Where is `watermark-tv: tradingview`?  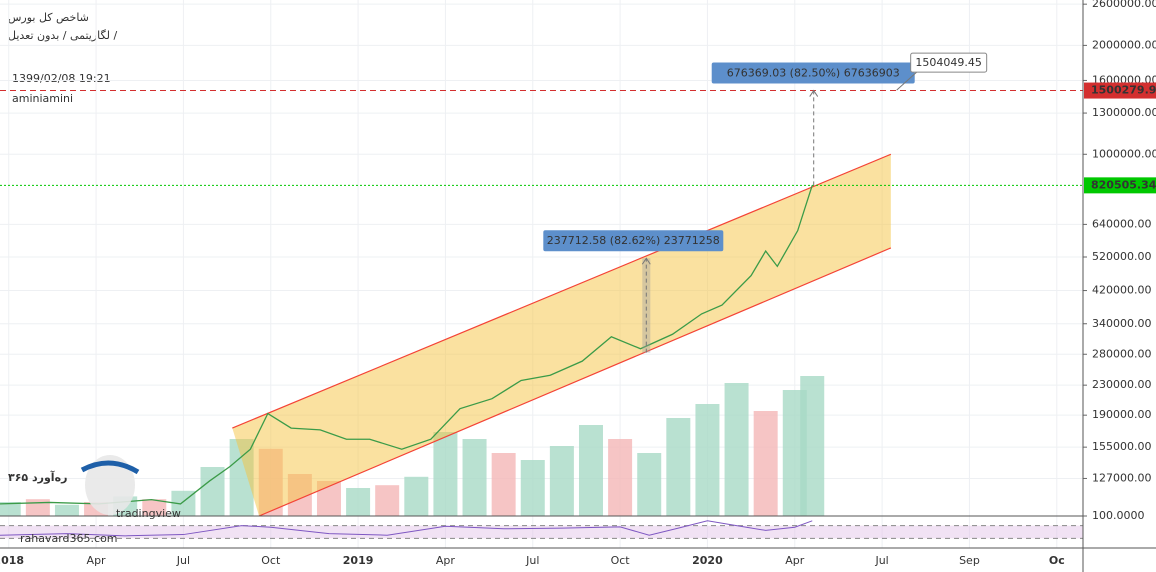
watermark-tv: tradingview is located at coordinates (148, 513).